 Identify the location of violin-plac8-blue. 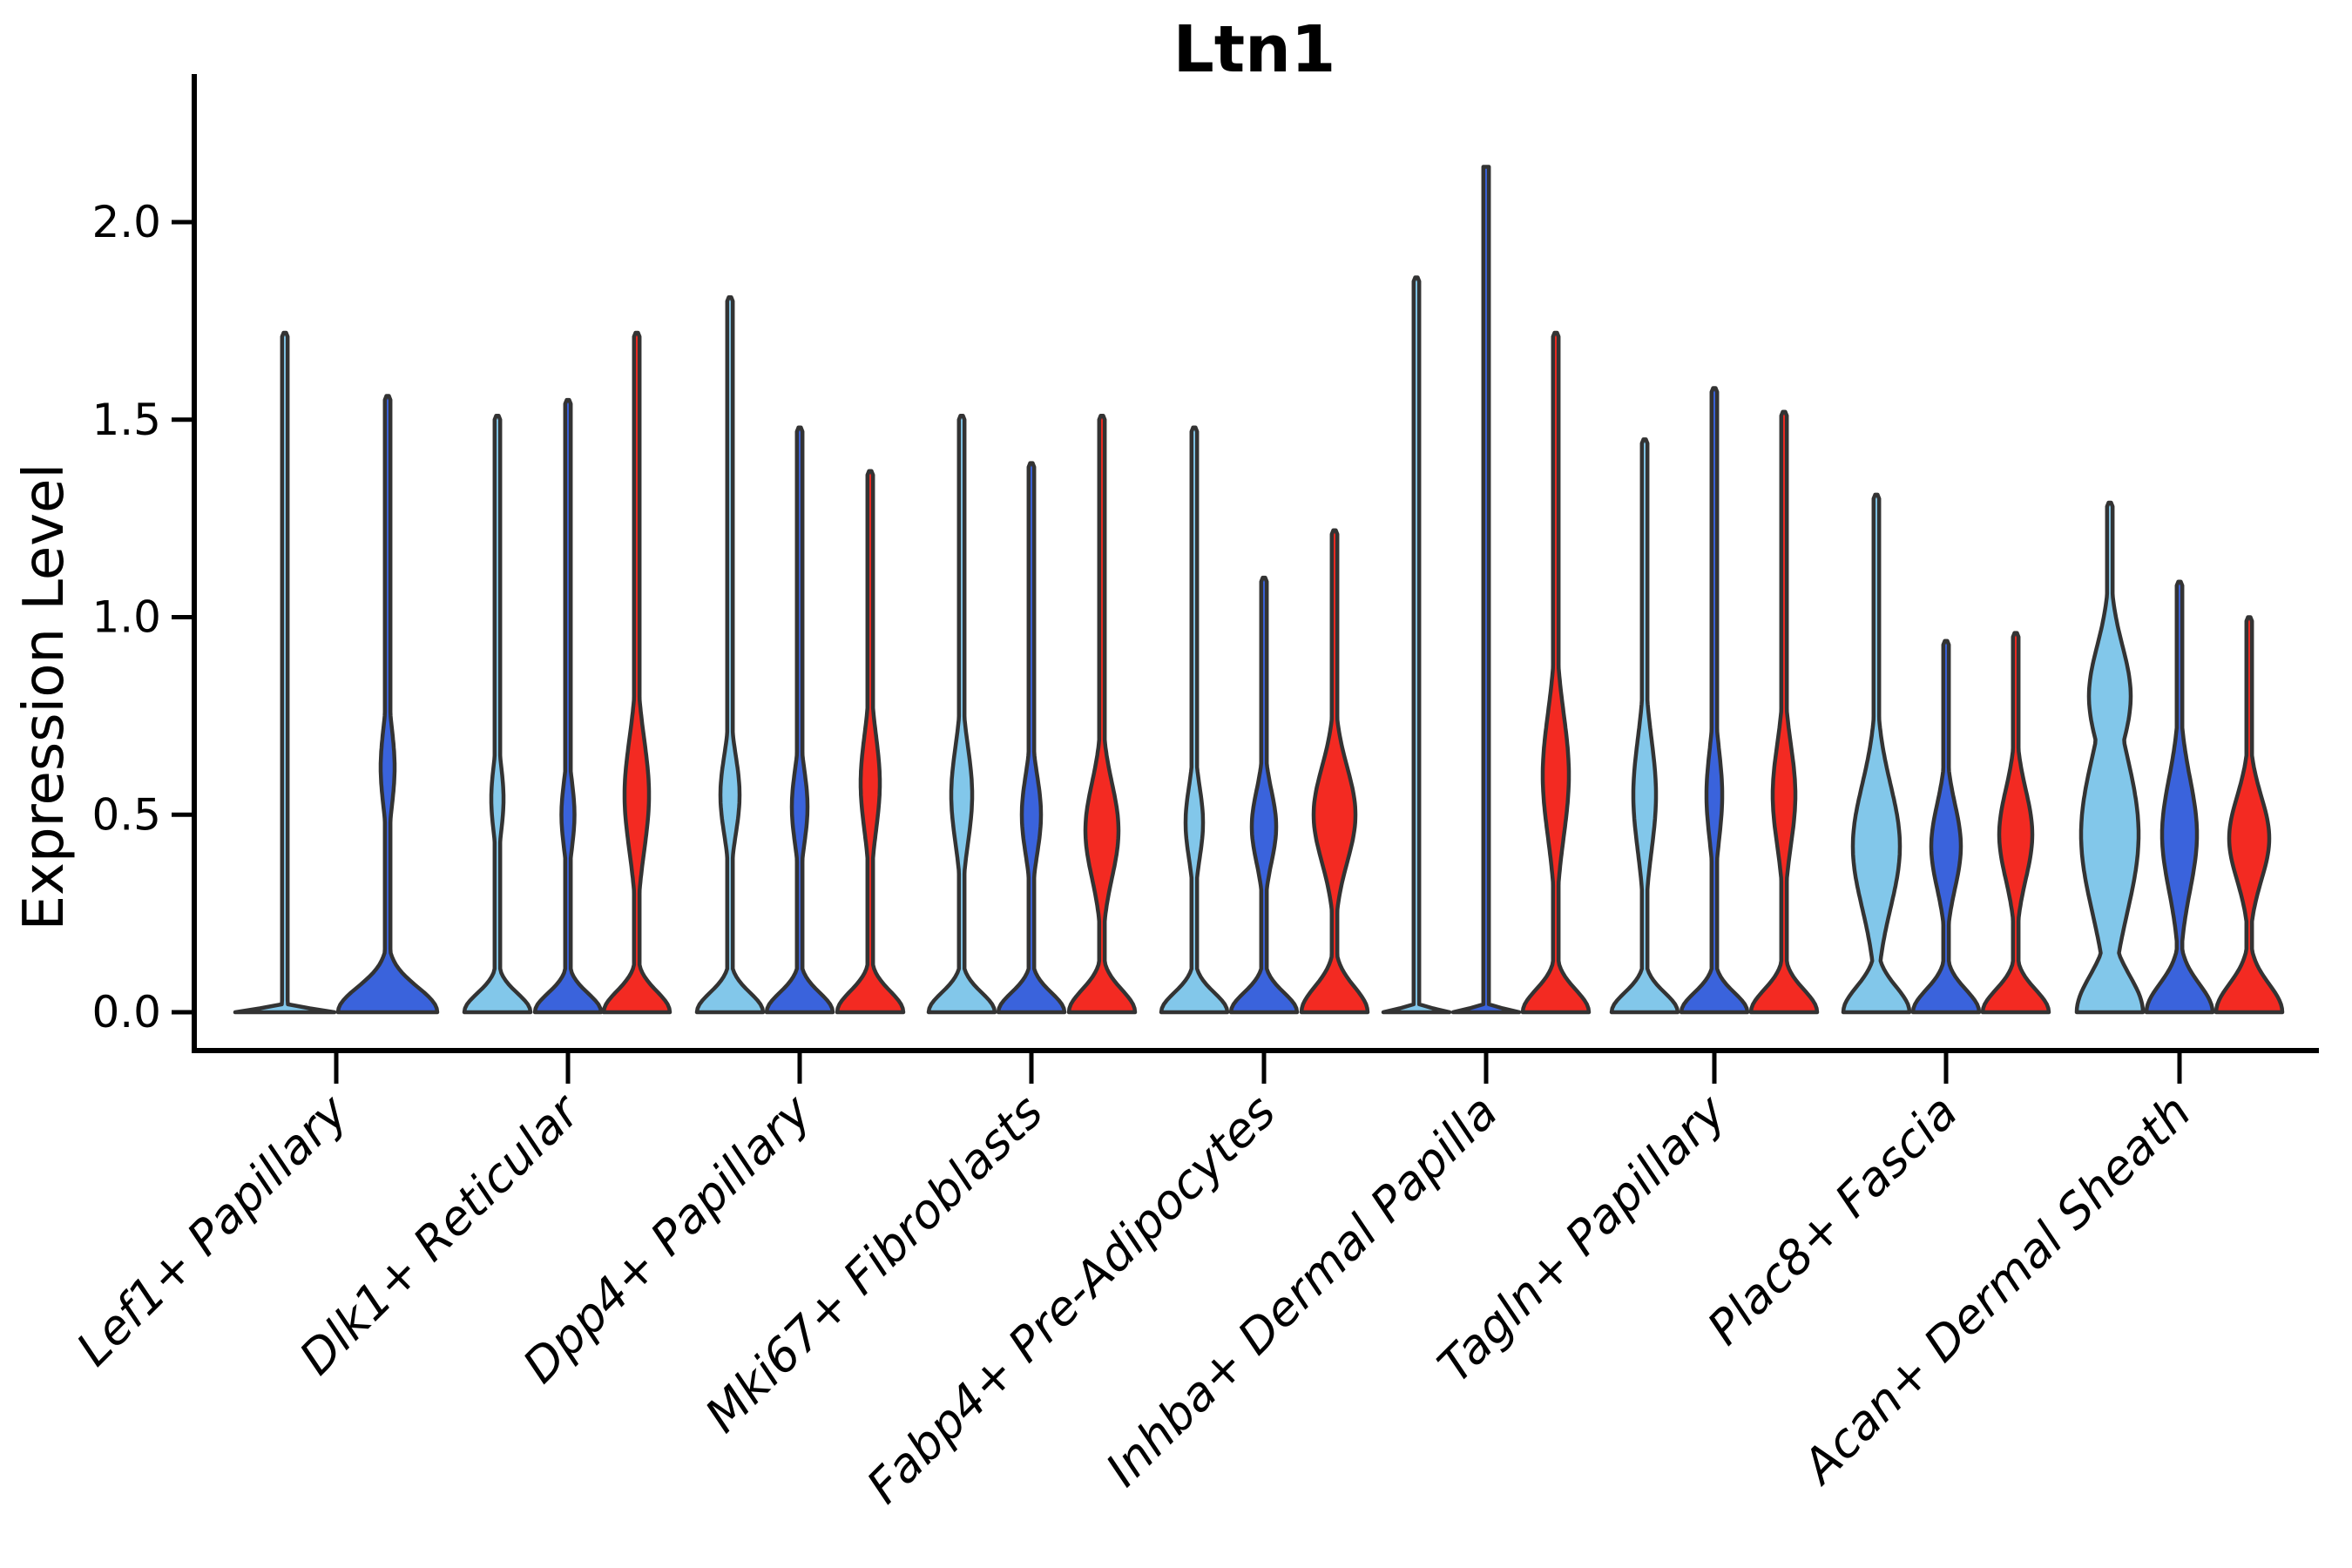
(1946, 827).